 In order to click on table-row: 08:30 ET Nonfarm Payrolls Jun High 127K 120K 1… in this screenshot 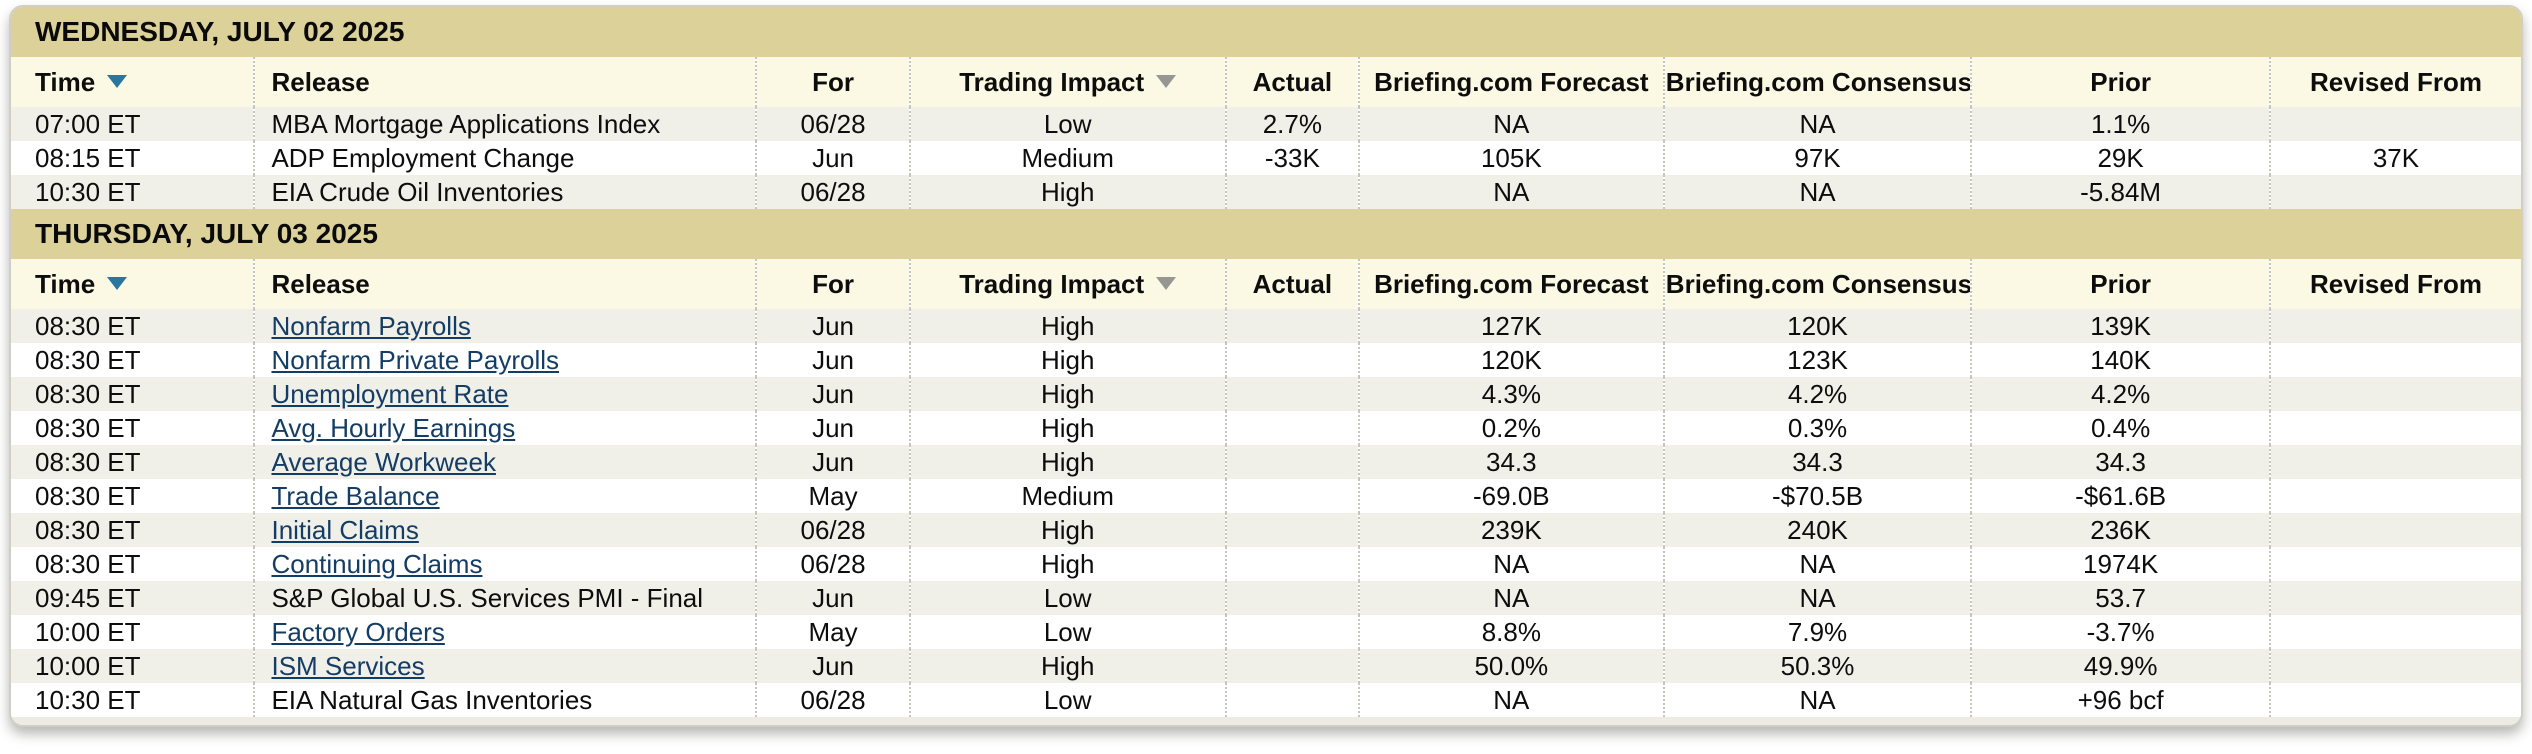, I will do `click(1266, 326)`.